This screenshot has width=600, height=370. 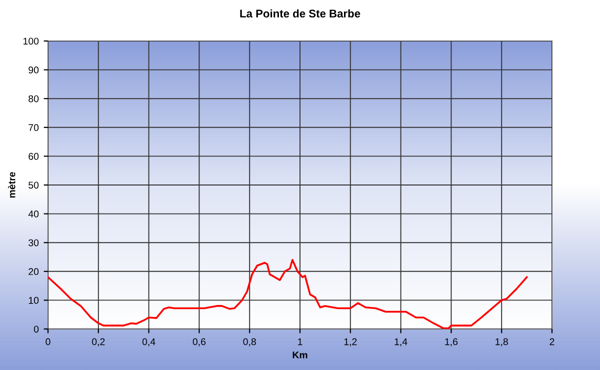 What do you see at coordinates (33, 98) in the screenshot?
I see `y-tick-label: 80` at bounding box center [33, 98].